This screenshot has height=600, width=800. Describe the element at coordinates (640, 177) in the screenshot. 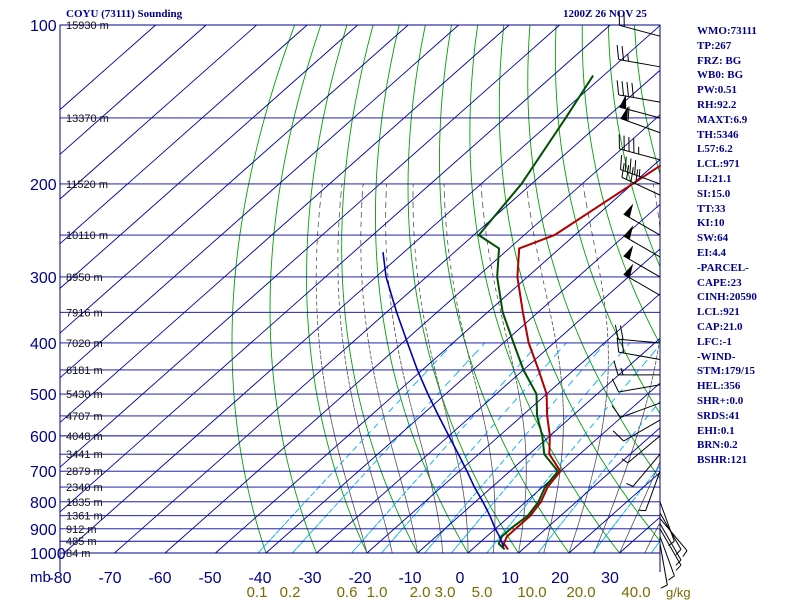

I see `barb-staff` at that location.